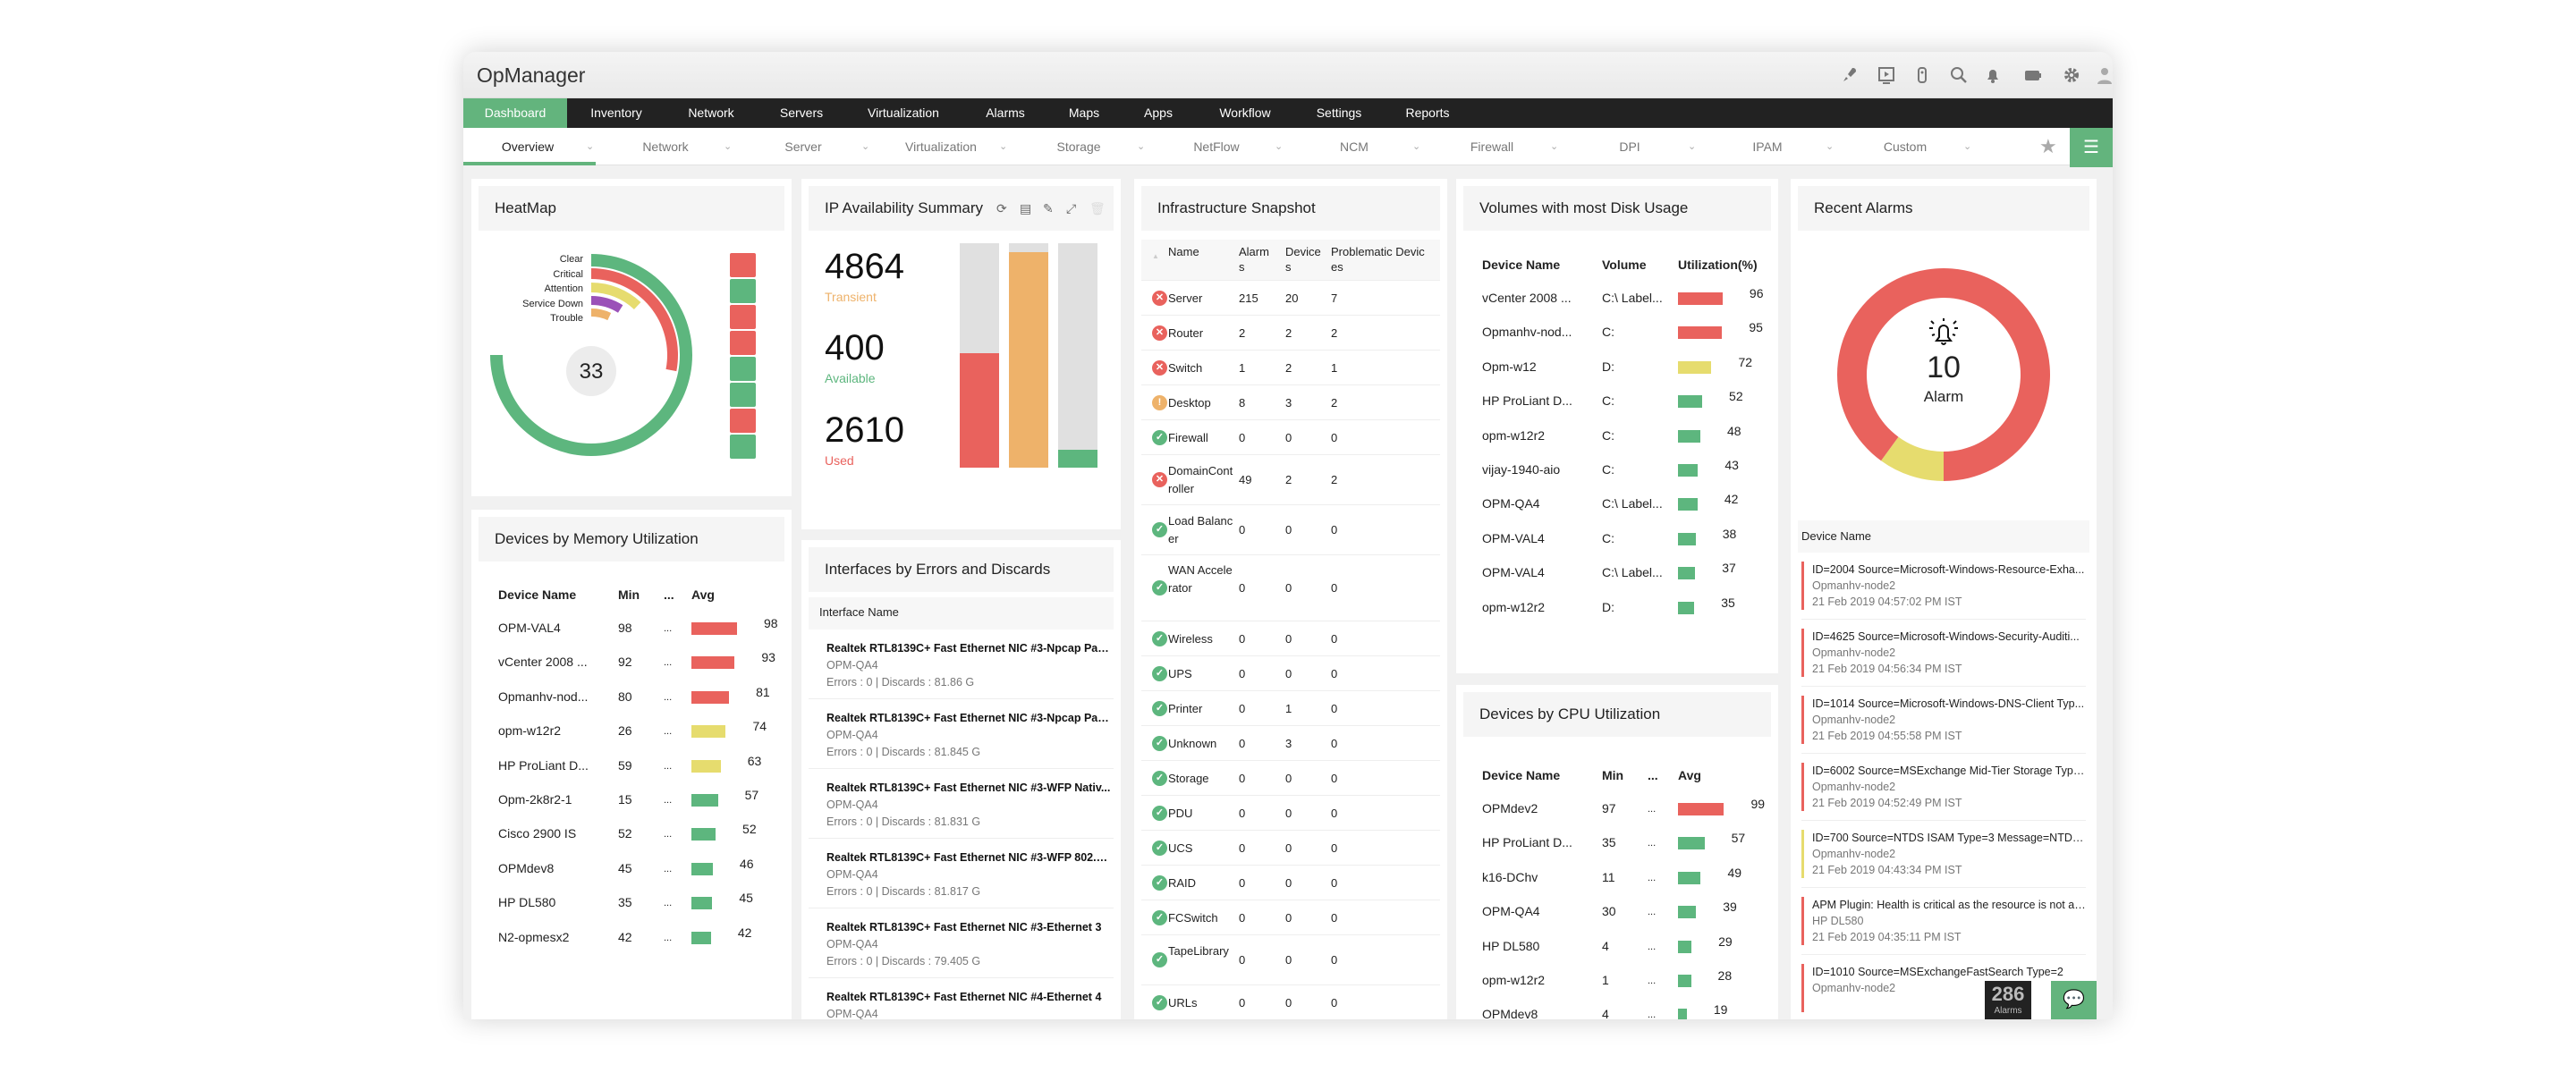 This screenshot has width=2576, height=1073. I want to click on nav-virtualization: Virtualization, so click(903, 113).